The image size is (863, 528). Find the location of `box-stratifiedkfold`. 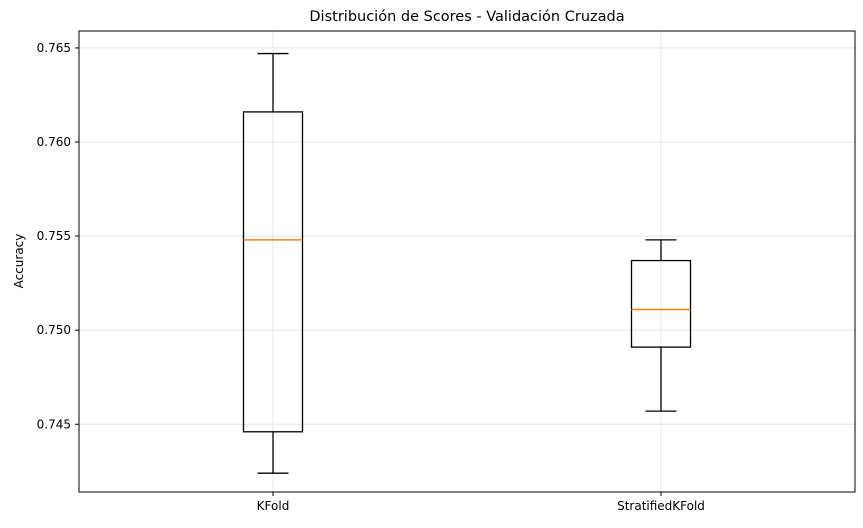

box-stratifiedkfold is located at coordinates (661, 303).